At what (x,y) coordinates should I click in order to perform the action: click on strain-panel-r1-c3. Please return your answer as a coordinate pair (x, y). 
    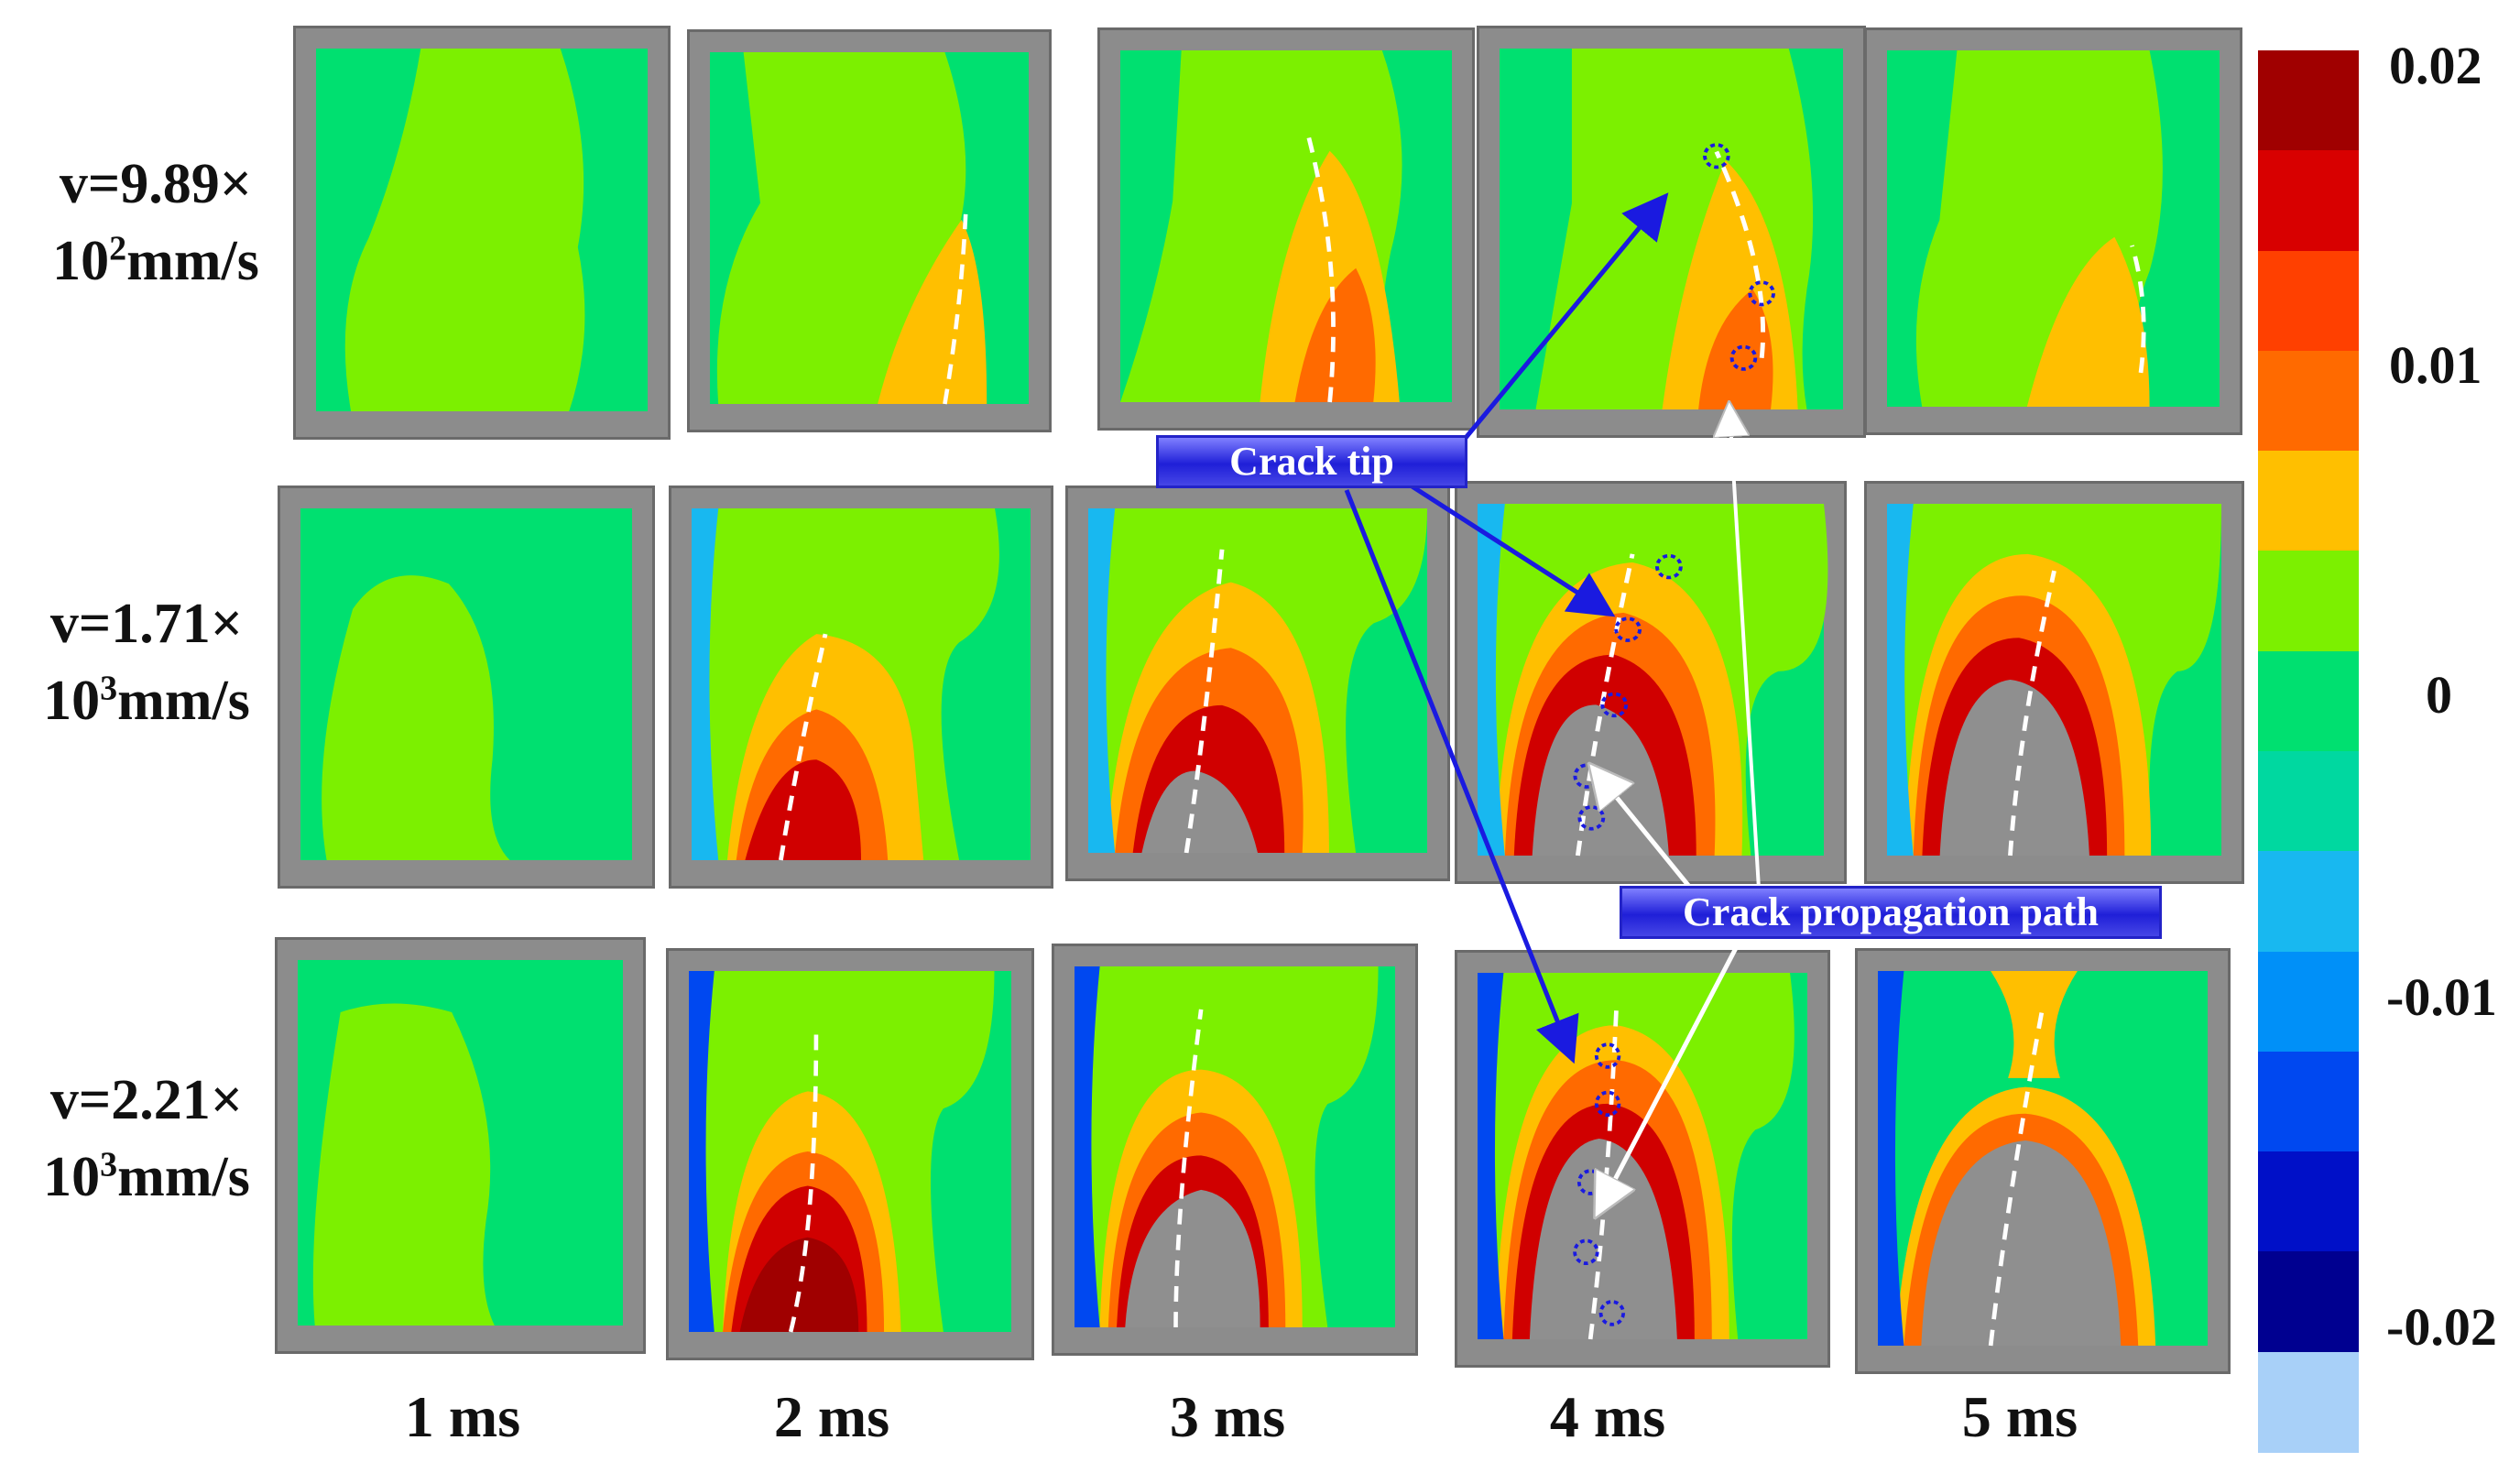
    Looking at the image, I should click on (1286, 229).